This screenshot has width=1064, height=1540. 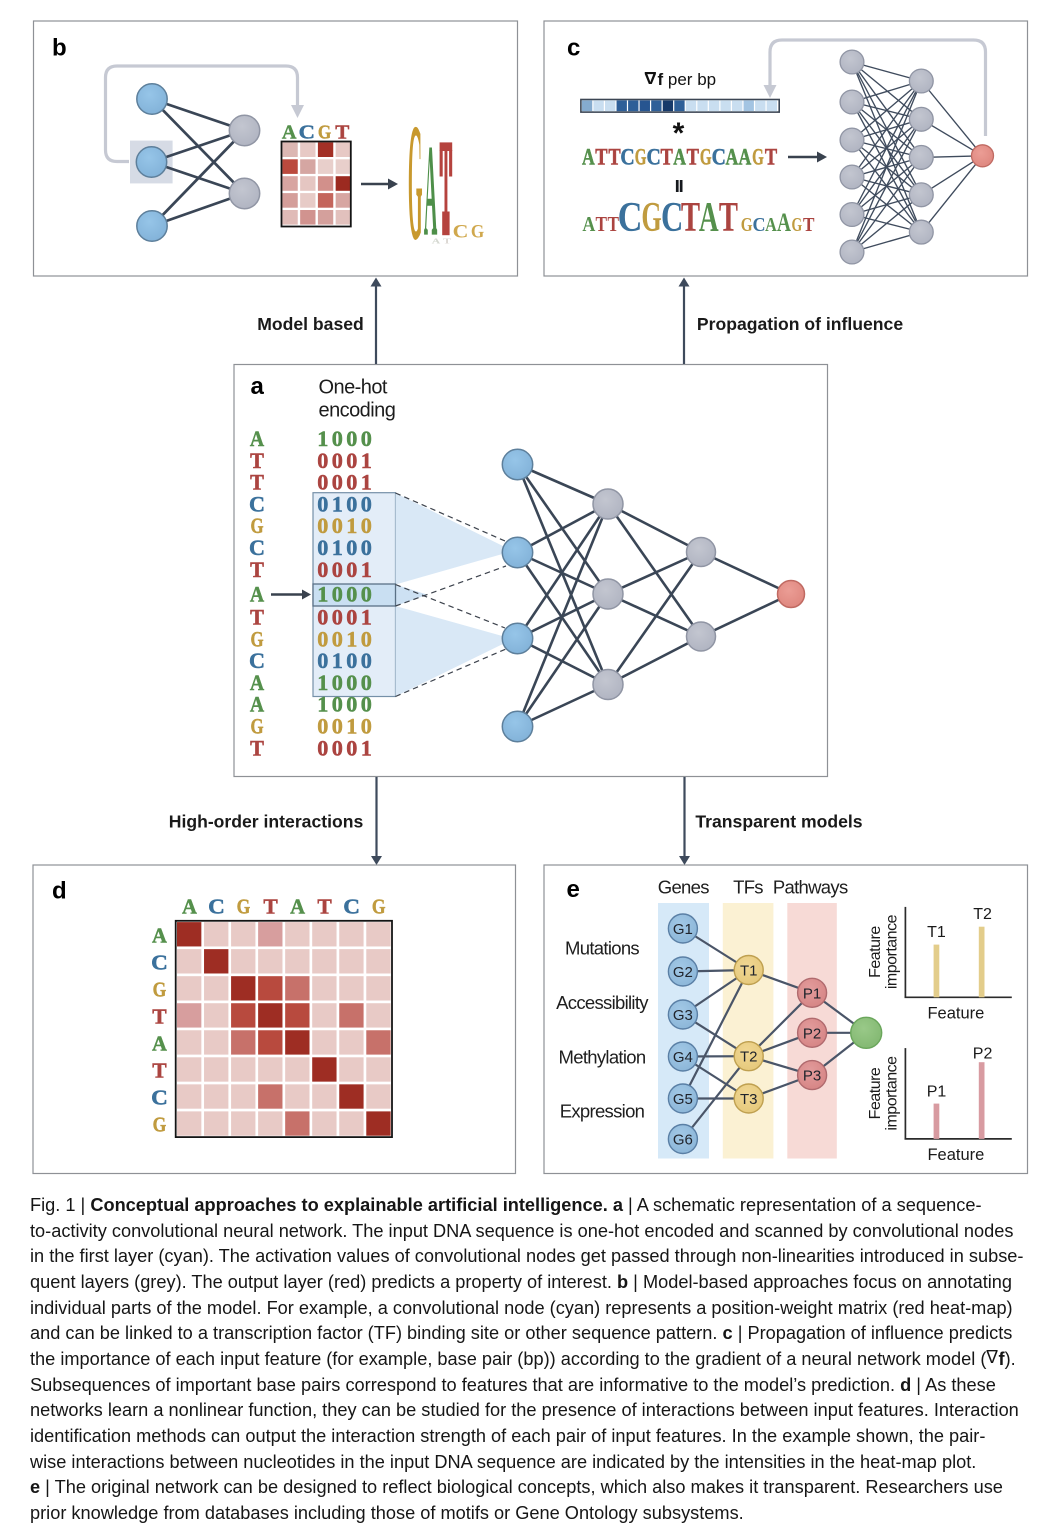 I want to click on svg-text: T1, so click(x=749, y=971).